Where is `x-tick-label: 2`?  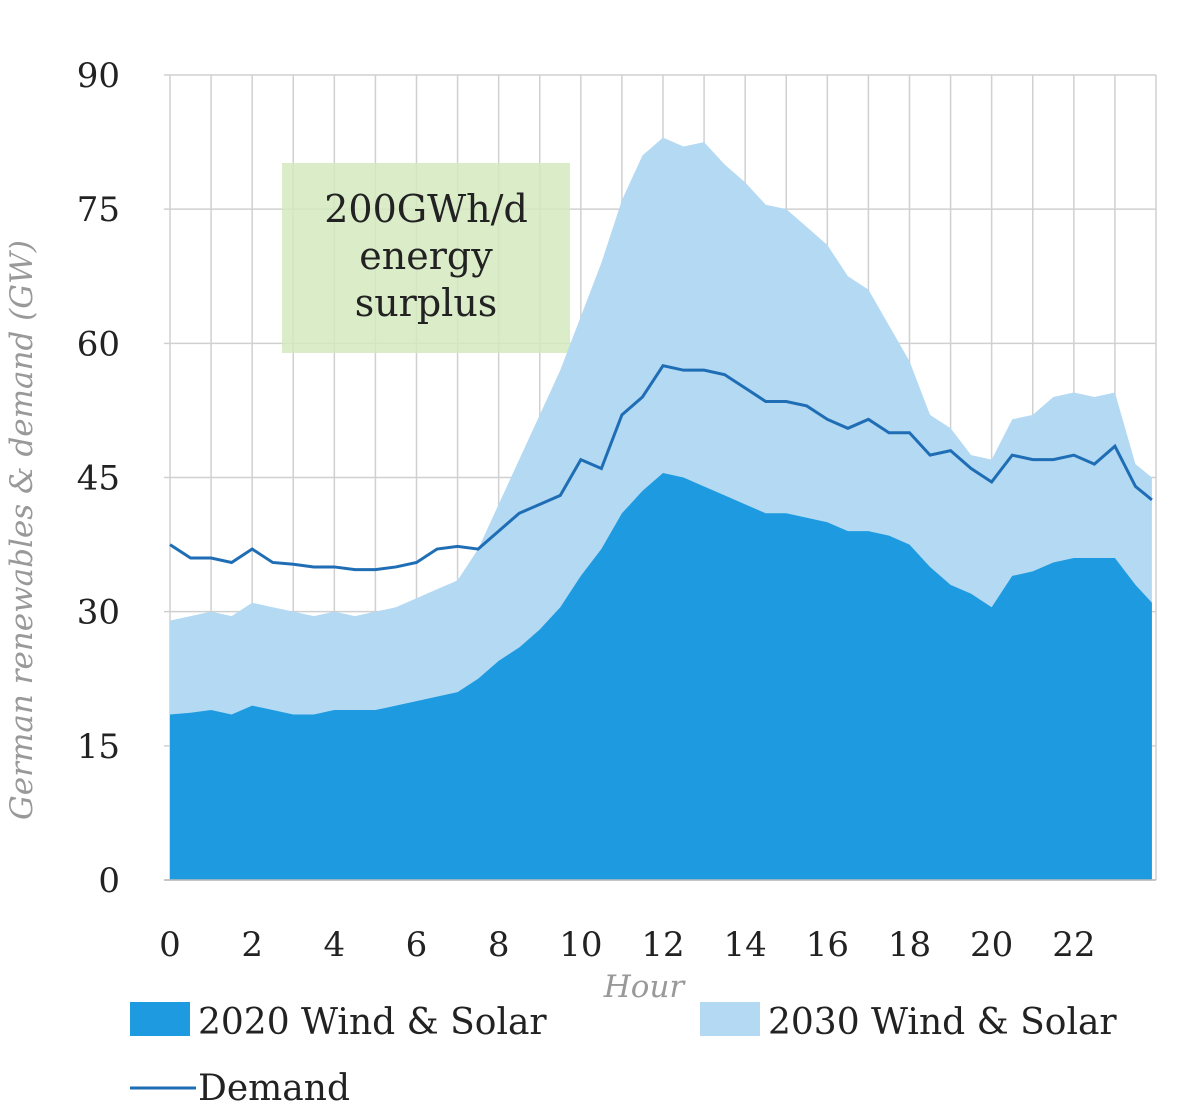 x-tick-label: 2 is located at coordinates (252, 945).